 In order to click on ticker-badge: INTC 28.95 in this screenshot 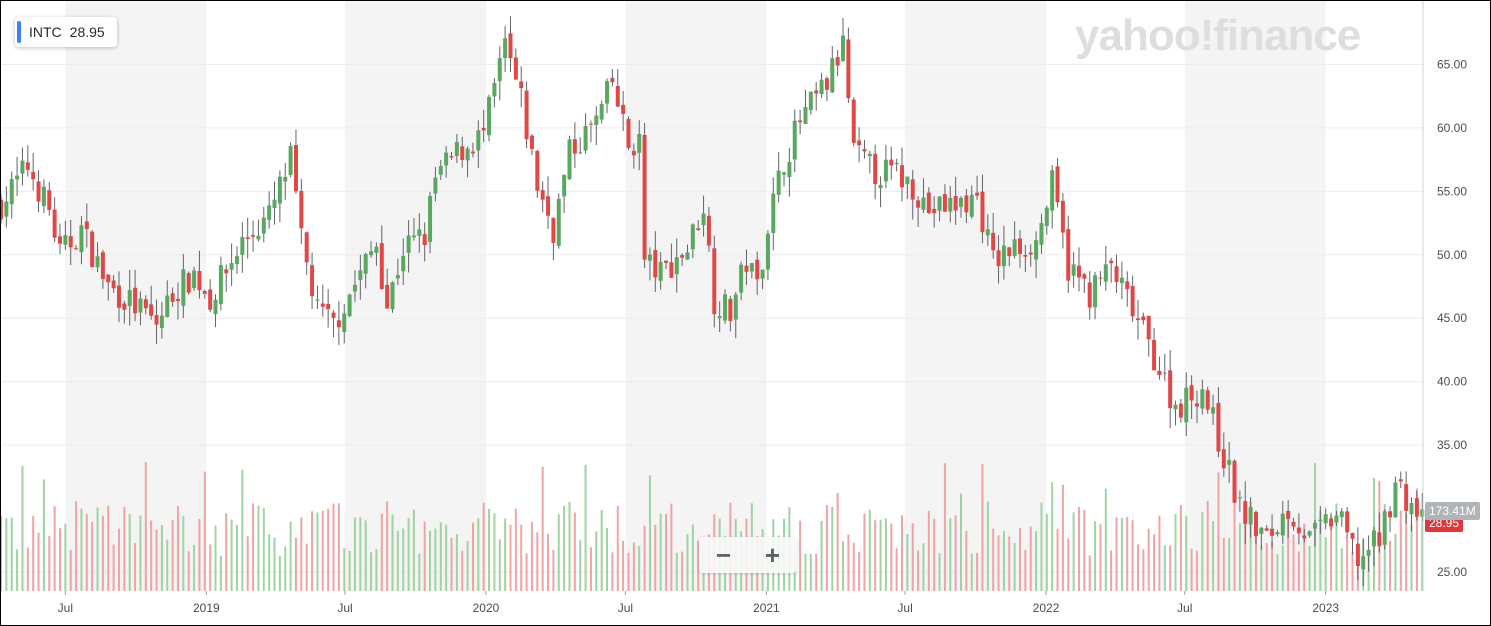, I will do `click(66, 32)`.